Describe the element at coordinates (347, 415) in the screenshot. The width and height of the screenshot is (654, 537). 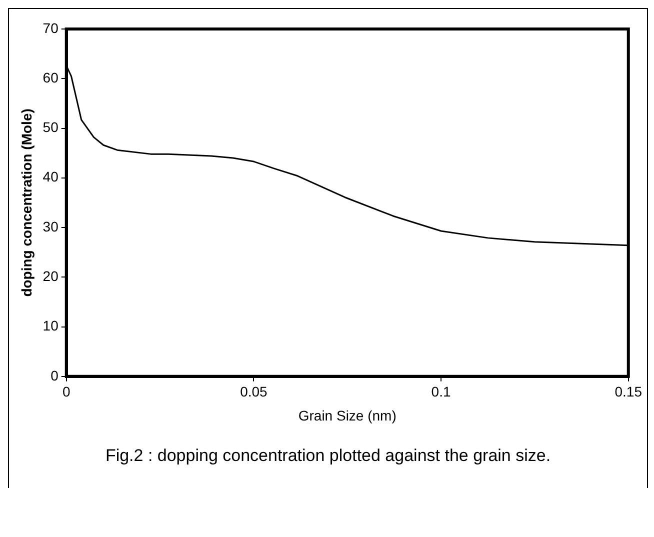
I see `x-axis-title: Grain Size (nm)` at that location.